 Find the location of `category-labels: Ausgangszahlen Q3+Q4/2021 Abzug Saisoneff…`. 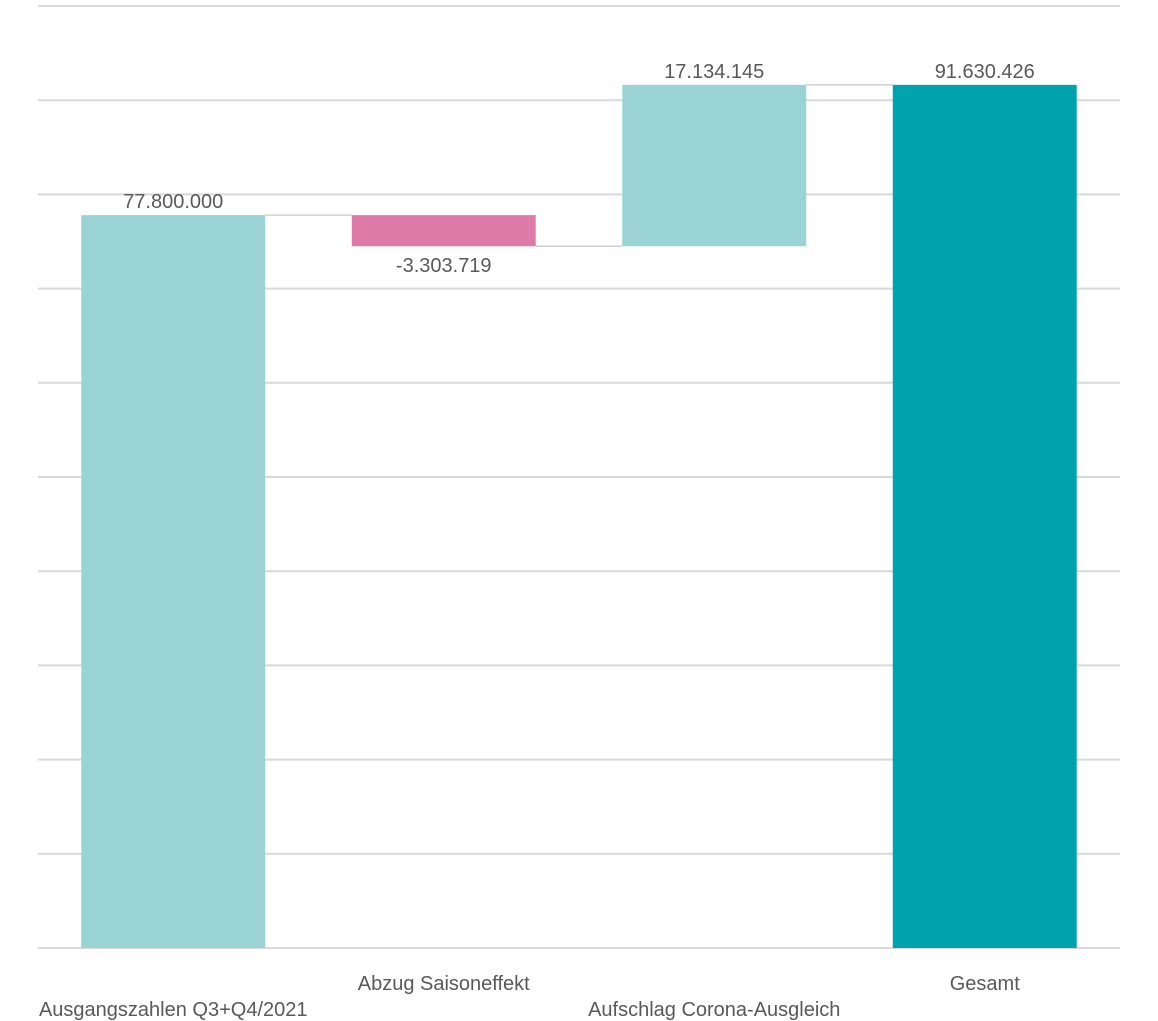

category-labels: Ausgangszahlen Q3+Q4/2021 Abzug Saisoneff… is located at coordinates (529, 997).